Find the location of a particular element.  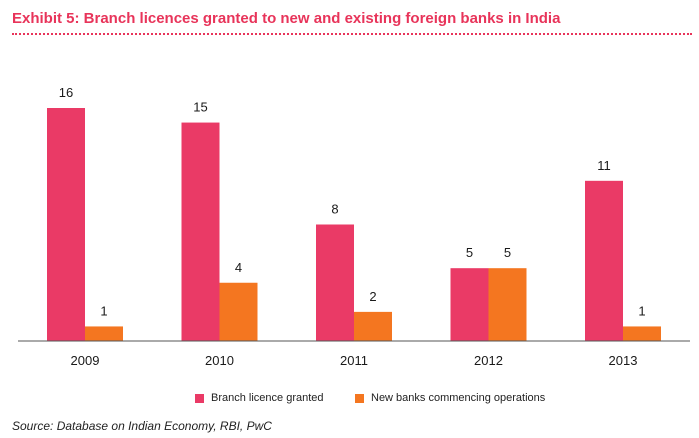

bar-branch-licence-granted-2011 is located at coordinates (335, 282).